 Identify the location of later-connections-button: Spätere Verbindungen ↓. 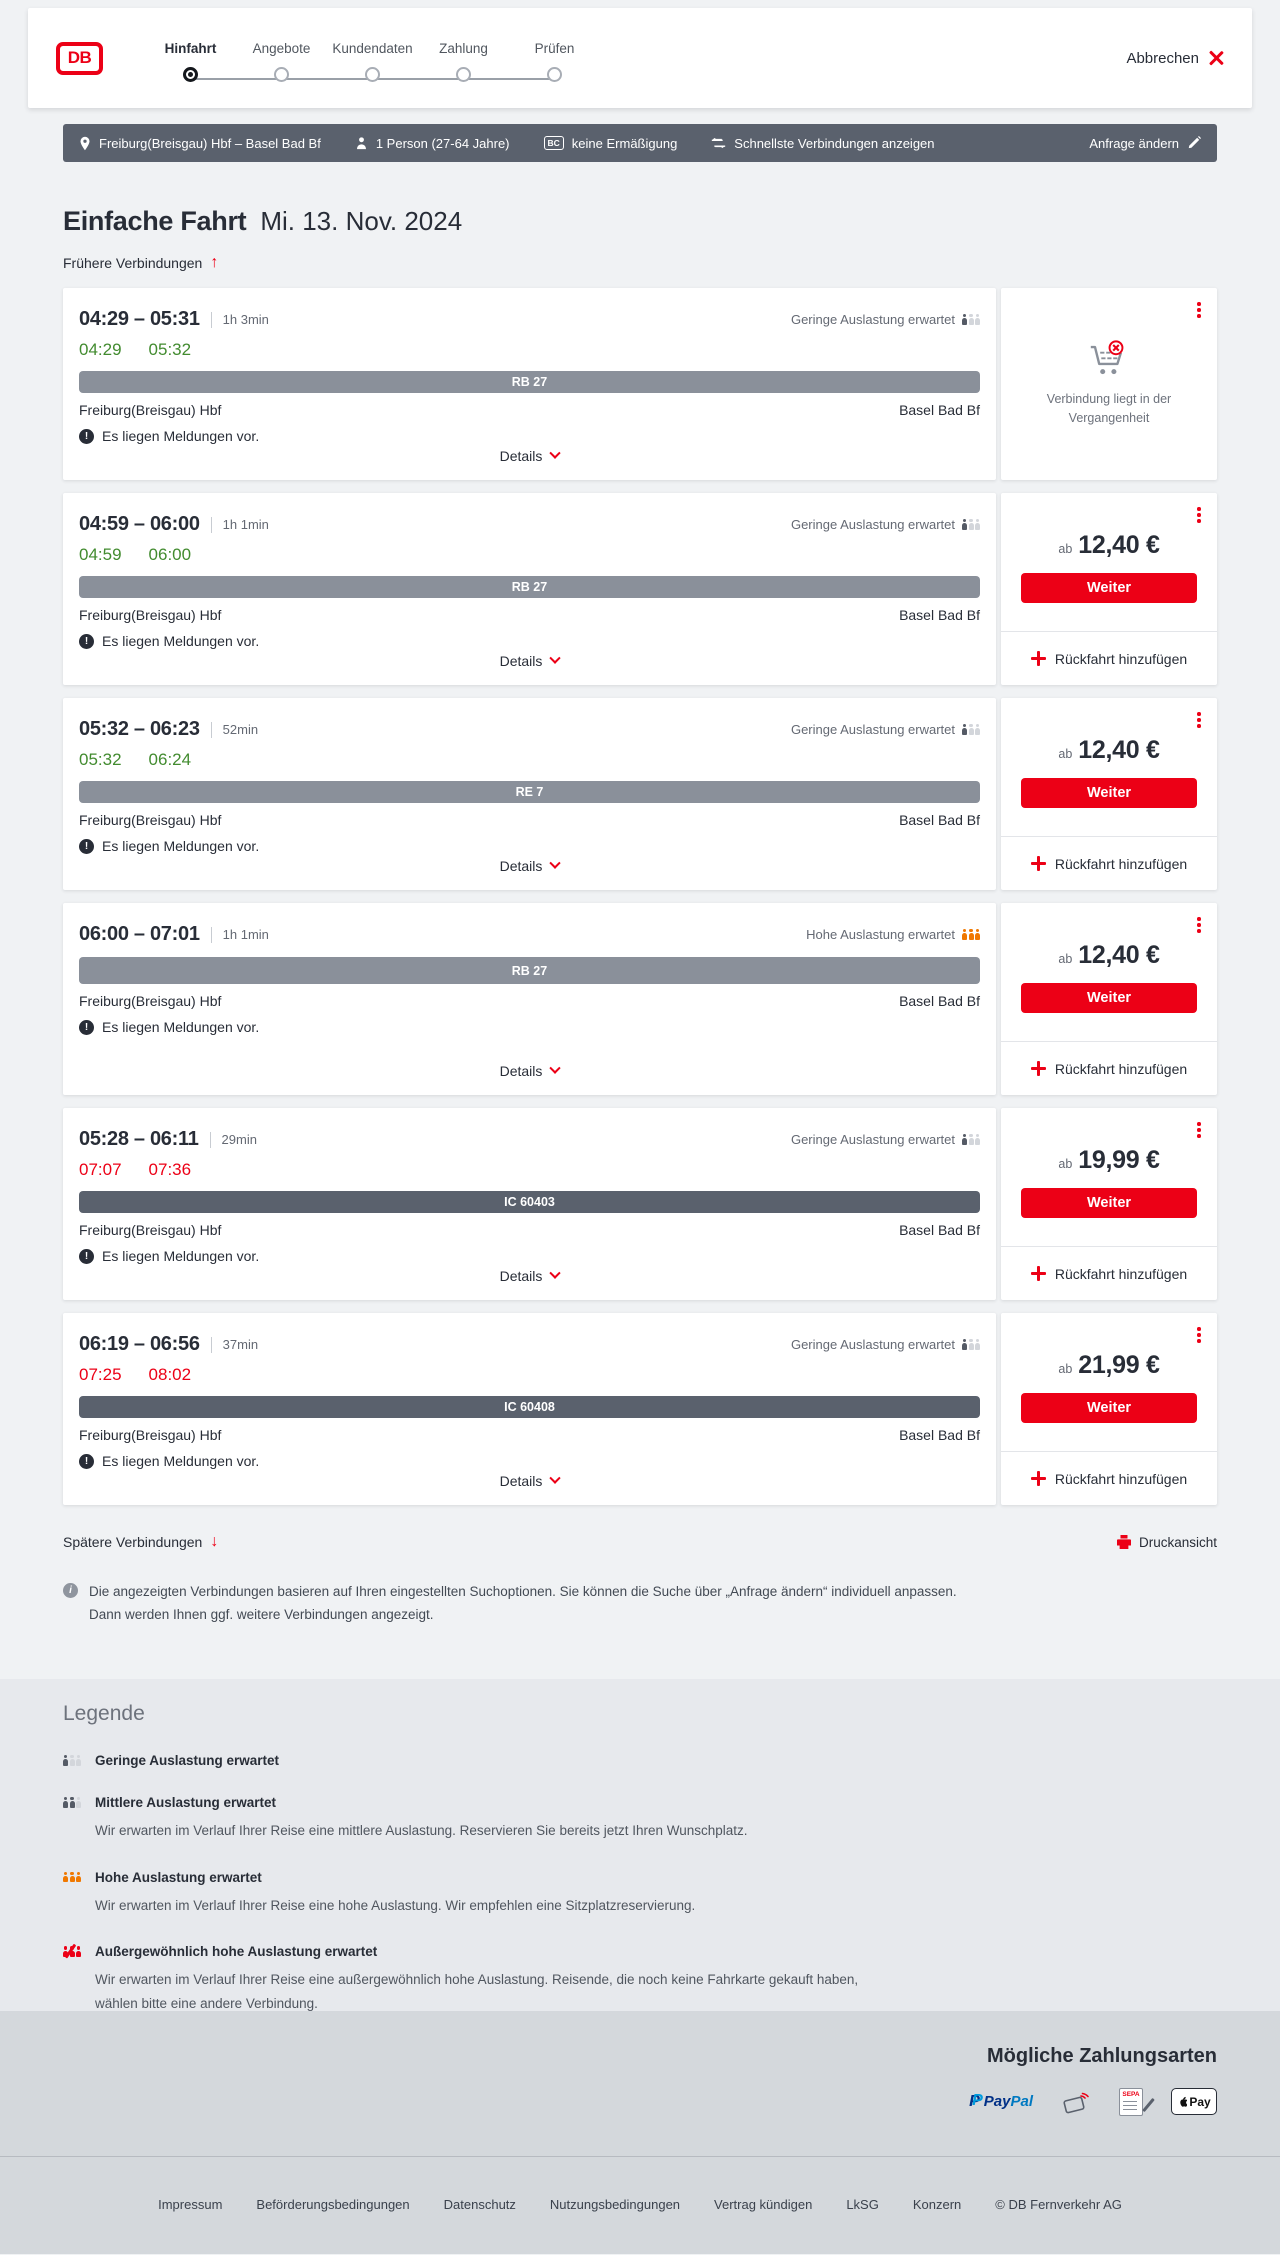
(141, 1541).